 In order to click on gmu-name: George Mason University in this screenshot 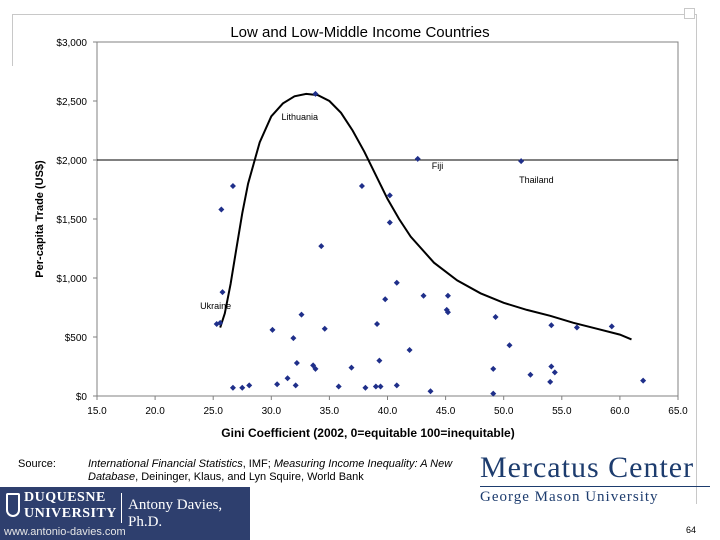, I will do `click(569, 497)`.